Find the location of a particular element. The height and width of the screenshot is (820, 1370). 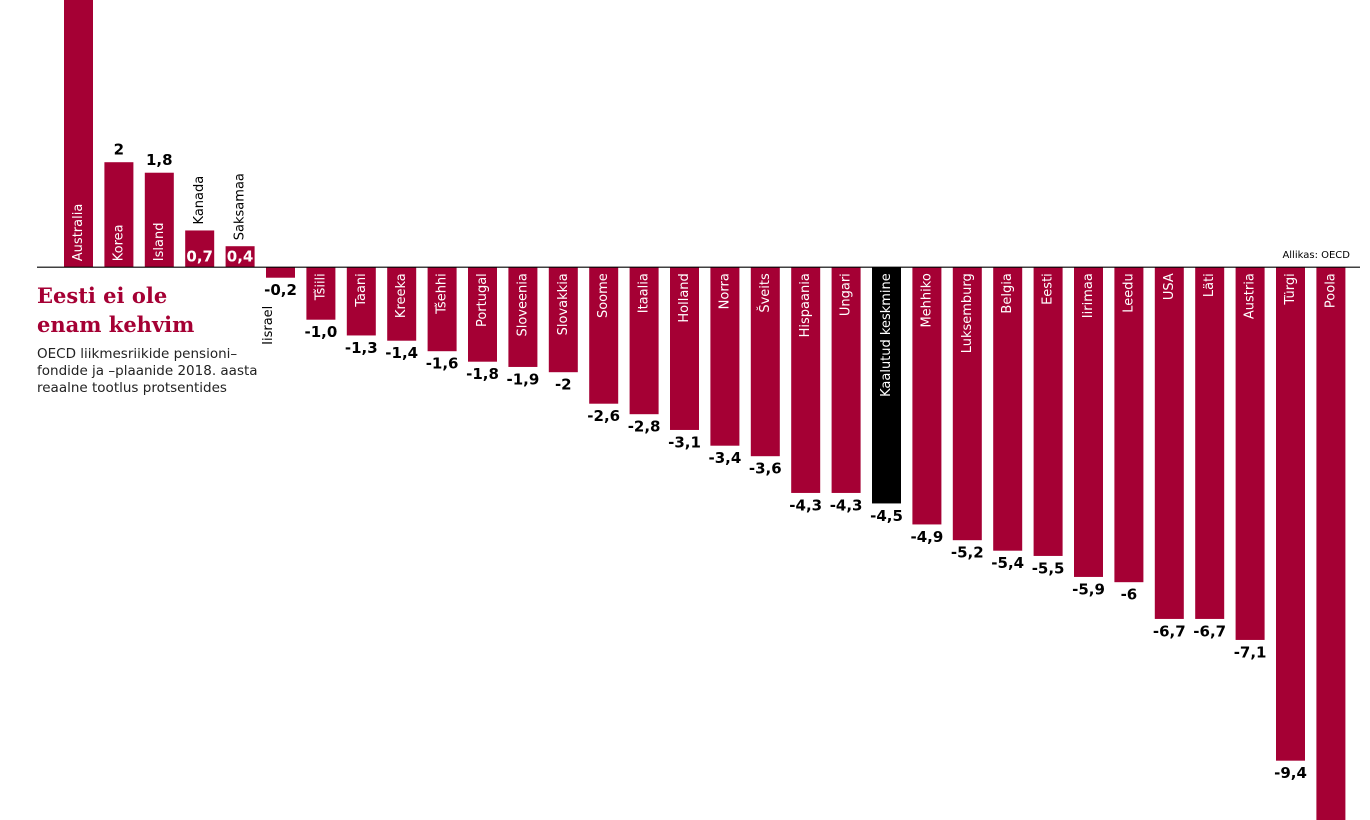

value-label: -1,8 is located at coordinates (482, 374).